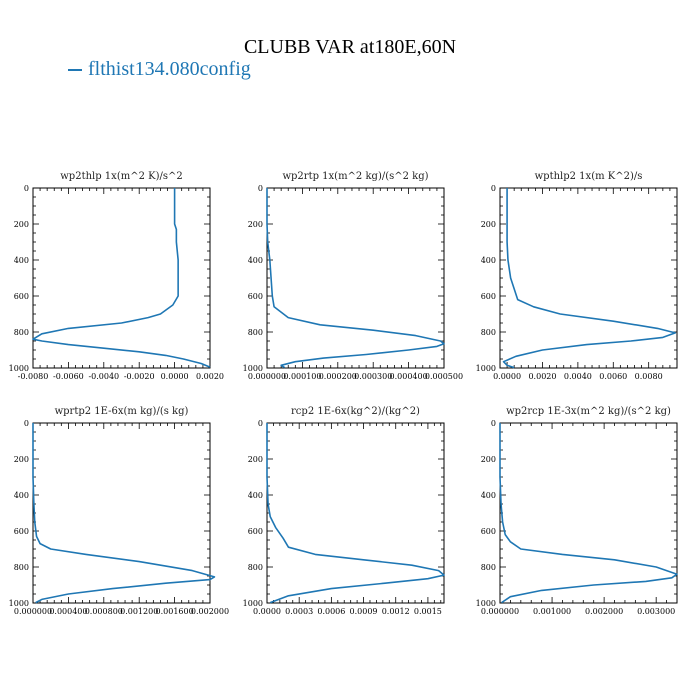  What do you see at coordinates (444, 376) in the screenshot?
I see `x-tick-label: 0.000500` at bounding box center [444, 376].